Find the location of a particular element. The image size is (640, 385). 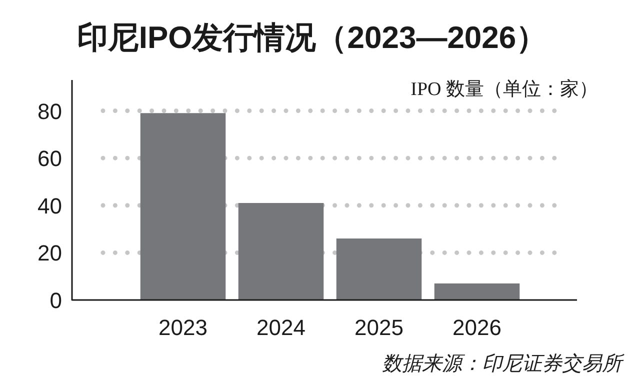

y-tick-label: 60 is located at coordinates (50, 159).